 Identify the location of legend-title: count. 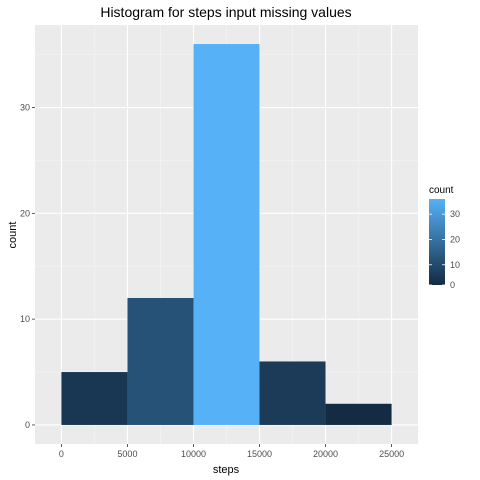
(441, 190).